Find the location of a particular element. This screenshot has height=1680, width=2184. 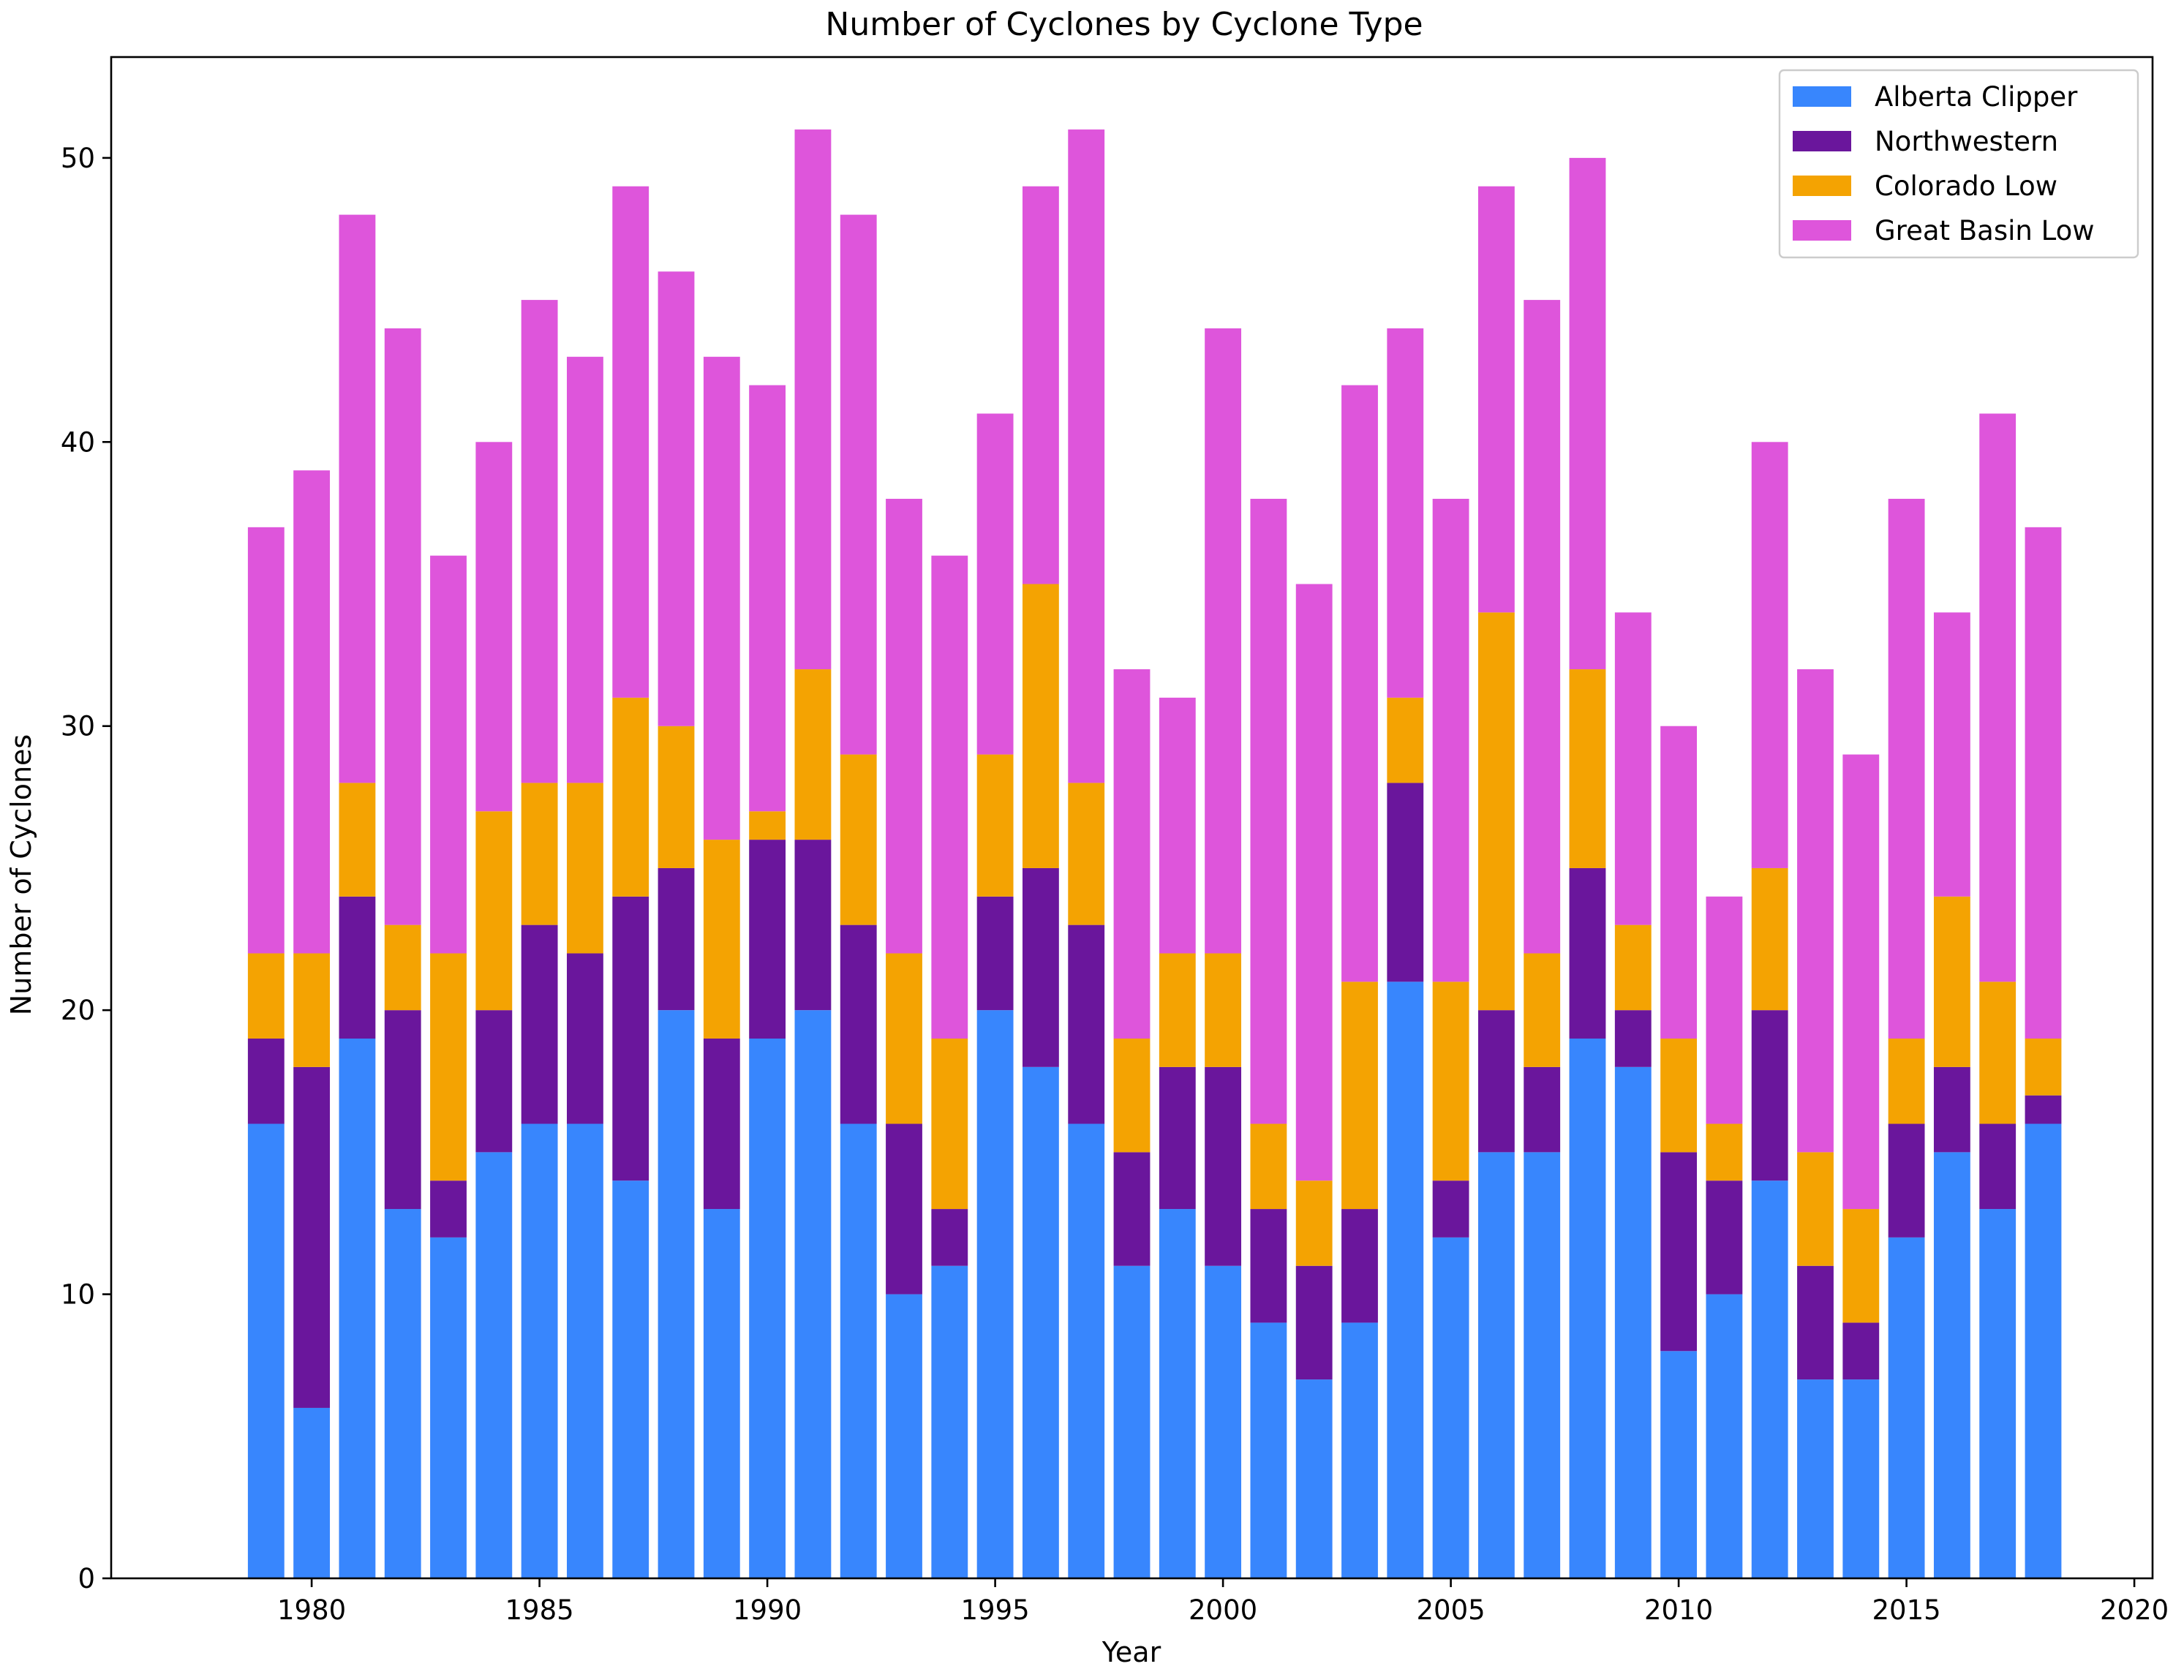

bar-northwestern-2014 is located at coordinates (1861, 1351).